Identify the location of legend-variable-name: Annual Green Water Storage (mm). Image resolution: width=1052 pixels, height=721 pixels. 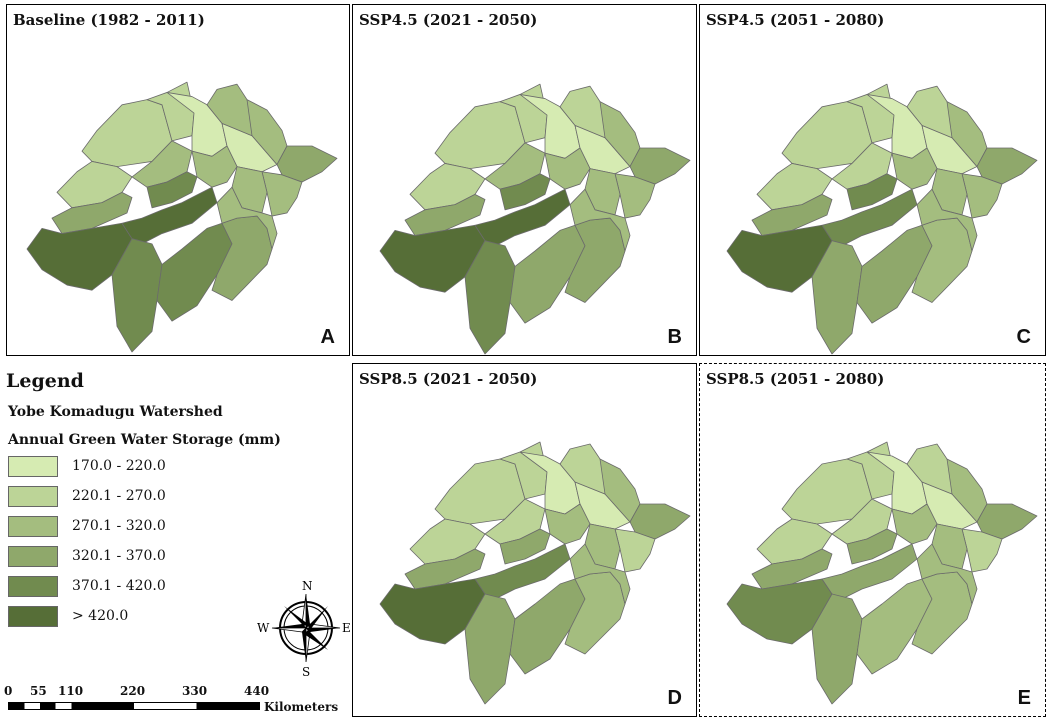
(144, 440).